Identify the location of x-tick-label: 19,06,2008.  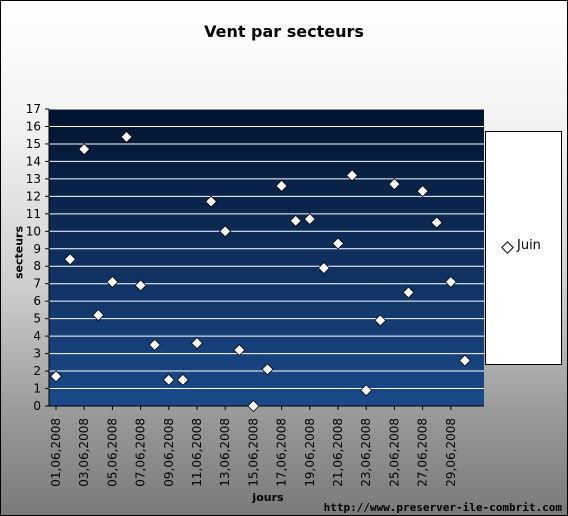
(310, 452).